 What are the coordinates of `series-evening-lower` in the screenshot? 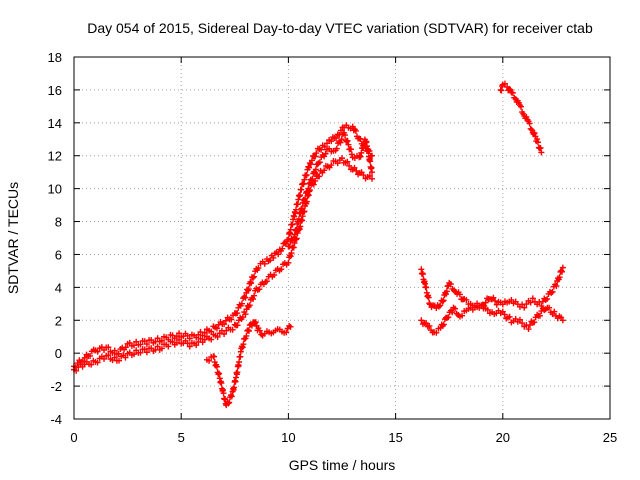 It's located at (492, 319).